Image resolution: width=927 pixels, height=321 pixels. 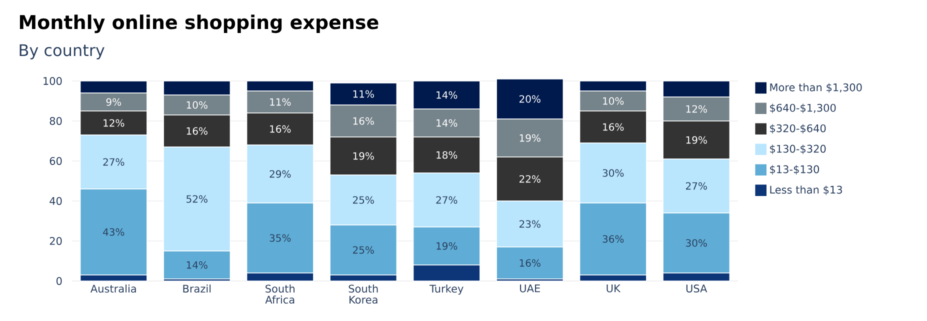 What do you see at coordinates (197, 199) in the screenshot?
I see `data-label: 52%` at bounding box center [197, 199].